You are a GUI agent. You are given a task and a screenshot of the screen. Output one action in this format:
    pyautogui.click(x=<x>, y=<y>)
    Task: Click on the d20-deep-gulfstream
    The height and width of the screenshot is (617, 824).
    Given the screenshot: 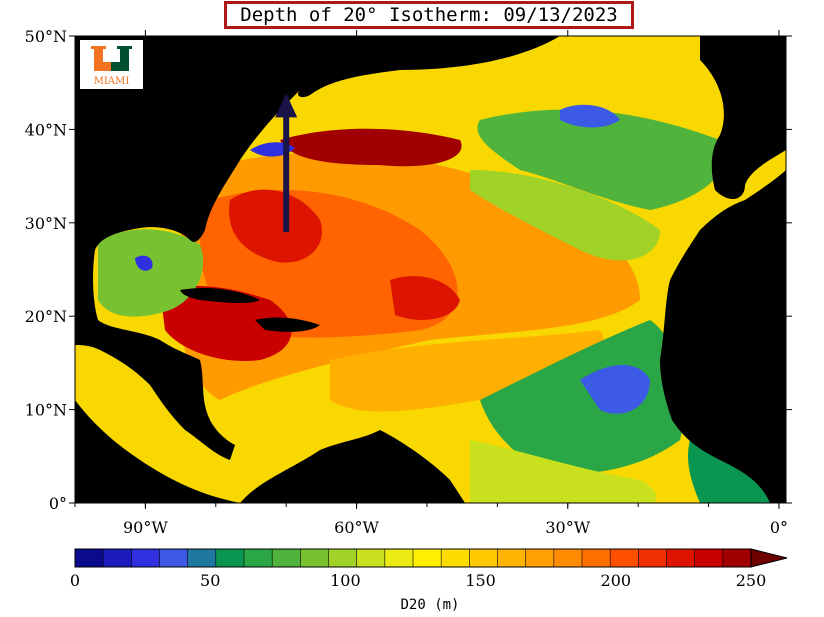 What is the action you would take?
    pyautogui.click(x=371, y=147)
    